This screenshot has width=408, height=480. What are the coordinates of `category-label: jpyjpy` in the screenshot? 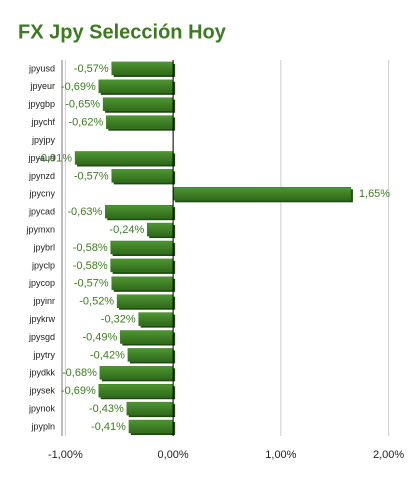 It's located at (43, 140).